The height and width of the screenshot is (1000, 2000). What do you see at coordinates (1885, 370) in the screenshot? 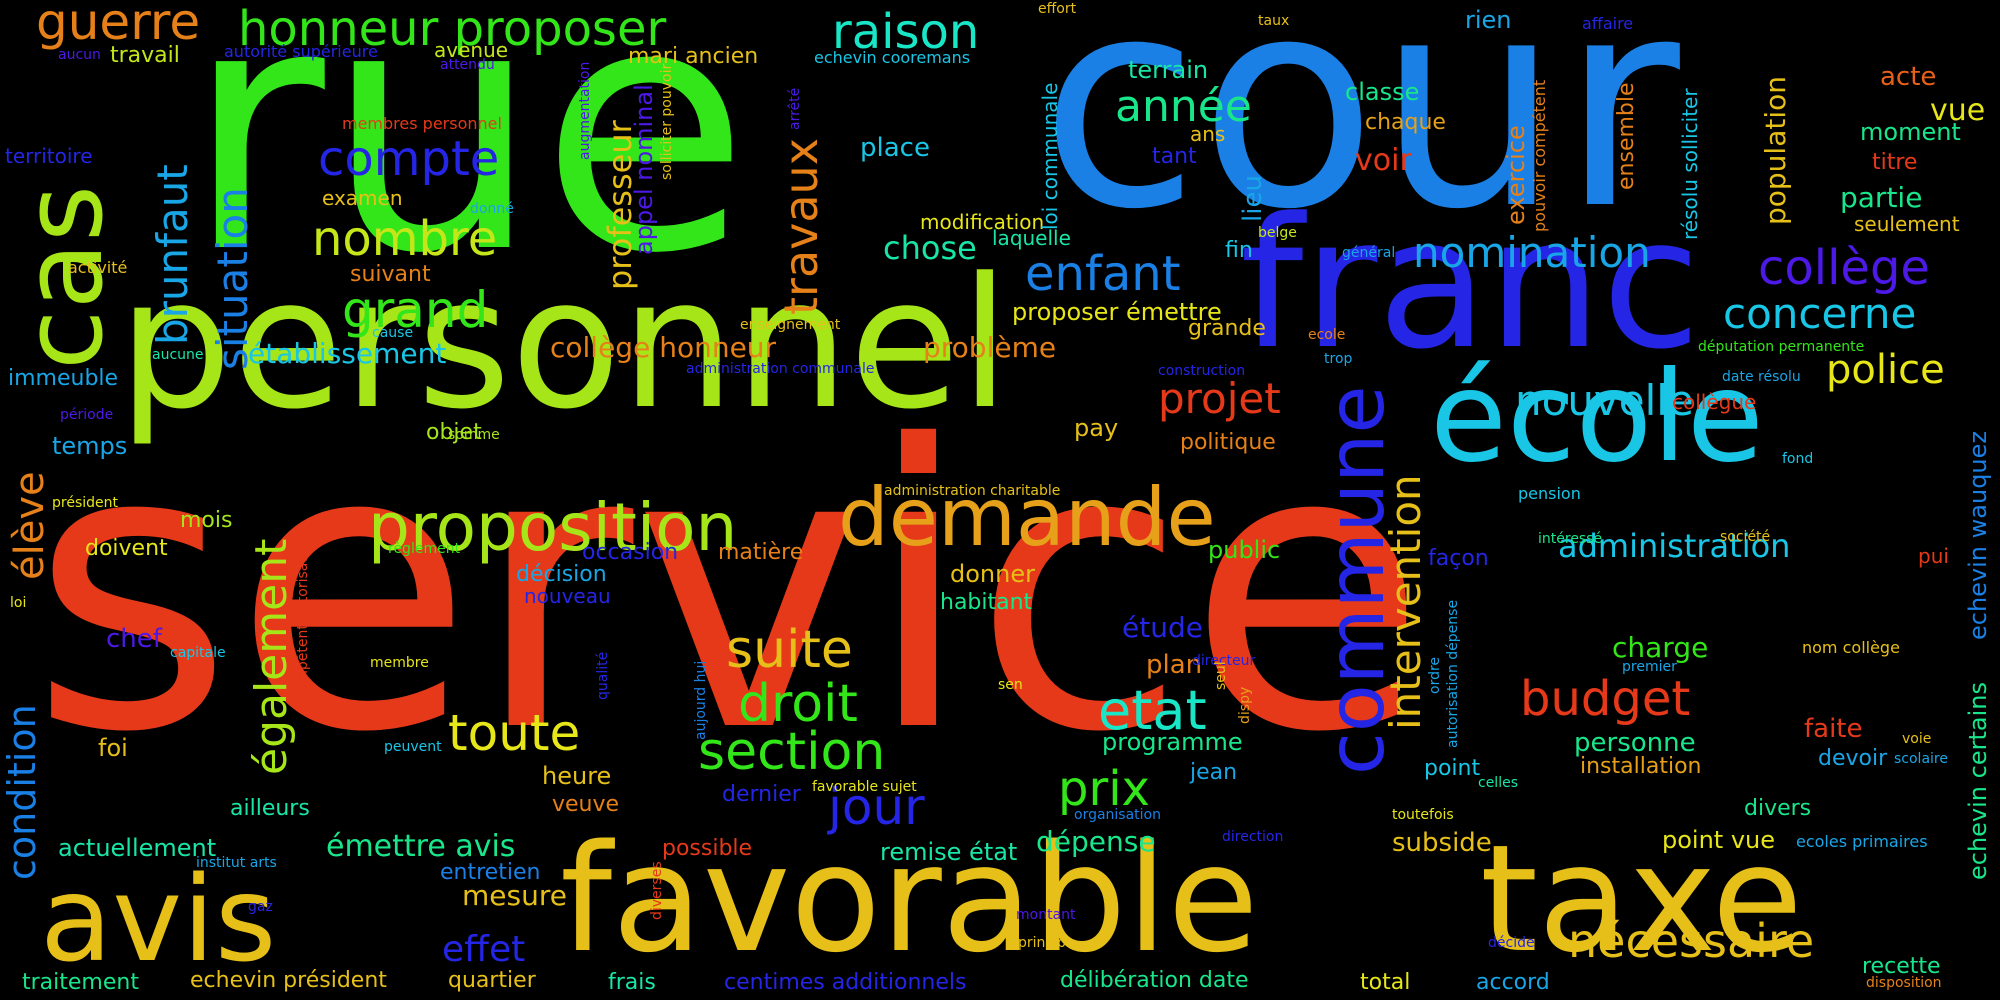
I see `word: police` at bounding box center [1885, 370].